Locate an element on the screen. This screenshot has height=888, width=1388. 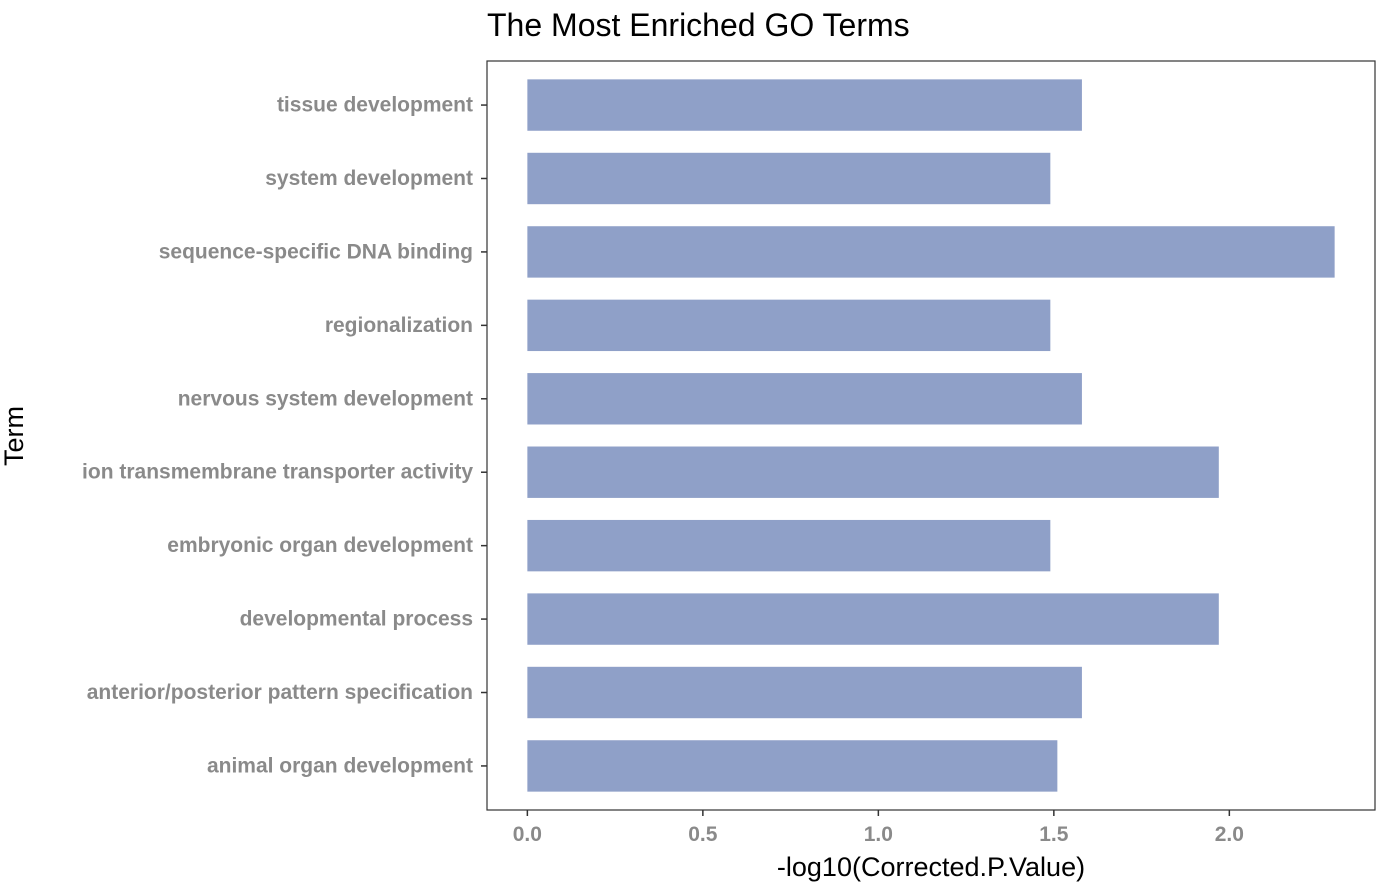
y-axis-title: Term is located at coordinates (14, 436).